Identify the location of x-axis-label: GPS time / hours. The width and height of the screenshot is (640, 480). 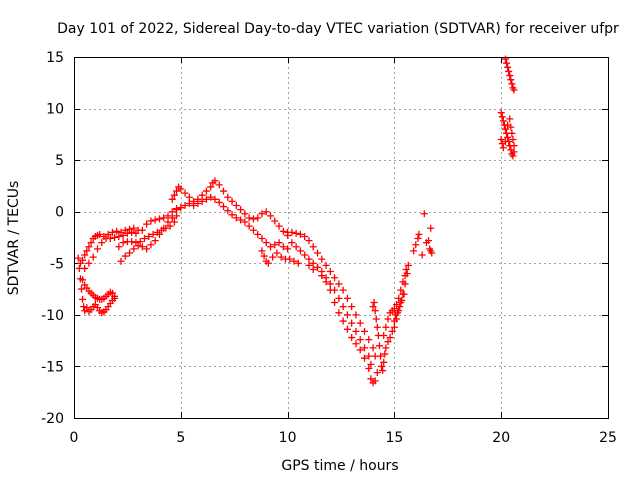
(339, 466).